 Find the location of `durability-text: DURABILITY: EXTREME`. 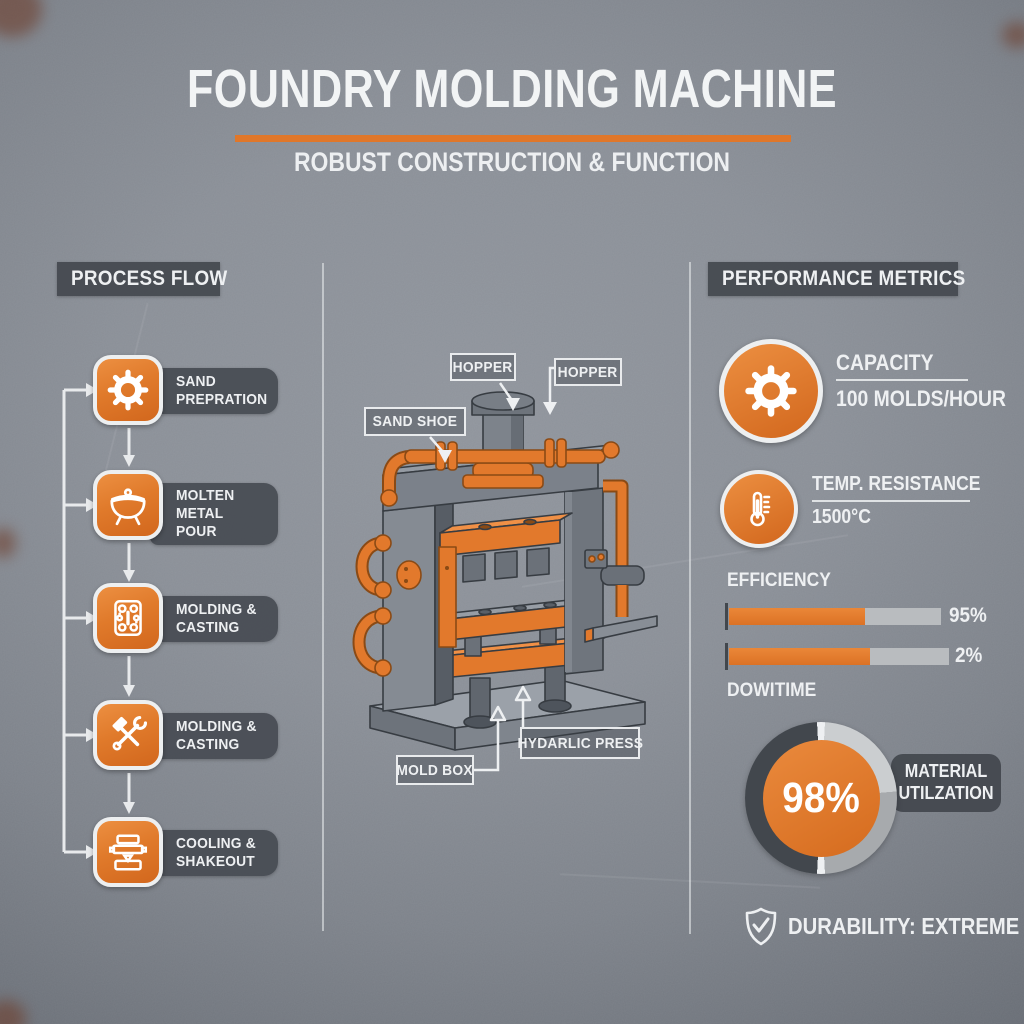

durability-text: DURABILITY: EXTREME is located at coordinates (904, 925).